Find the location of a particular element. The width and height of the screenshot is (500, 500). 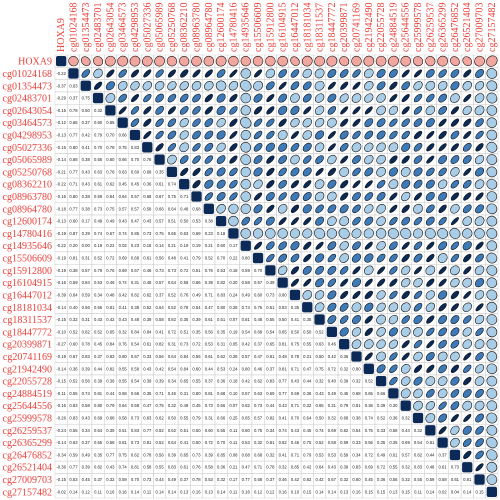

correlation-value: 0.75 is located at coordinates (123, 454).